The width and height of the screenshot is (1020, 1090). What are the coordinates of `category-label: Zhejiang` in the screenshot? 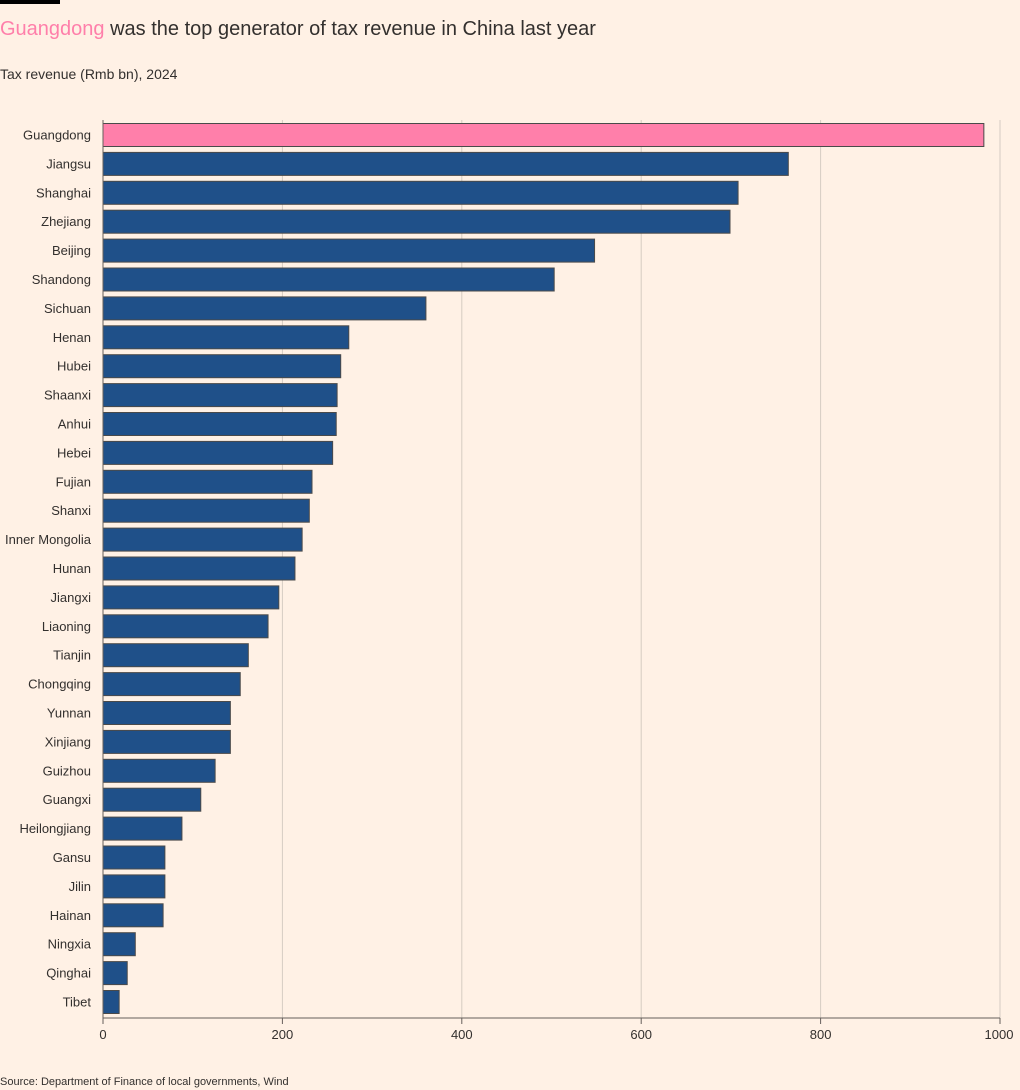 It's located at (66, 221).